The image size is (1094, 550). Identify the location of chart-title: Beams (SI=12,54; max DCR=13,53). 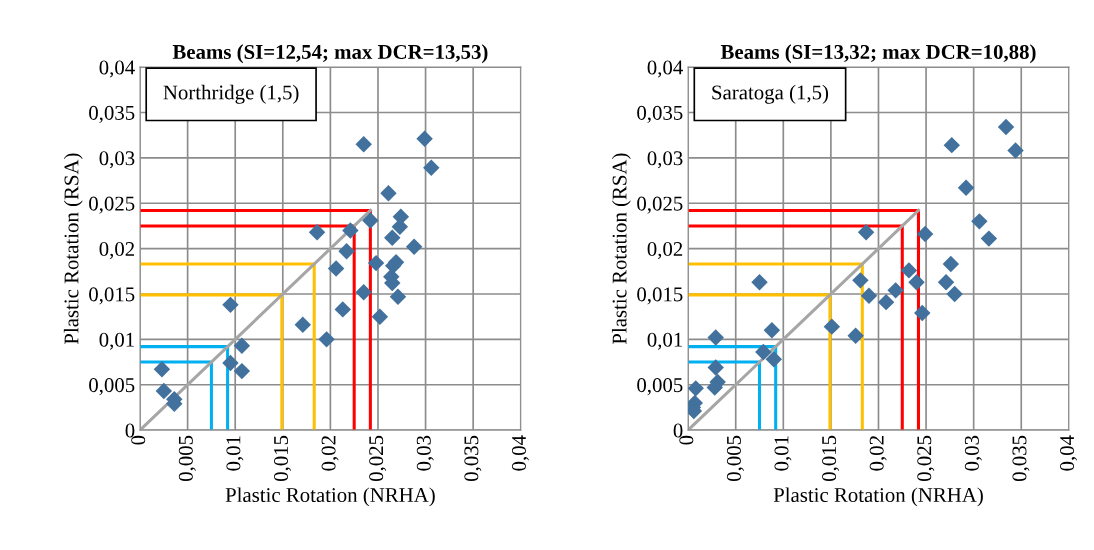
(330, 54).